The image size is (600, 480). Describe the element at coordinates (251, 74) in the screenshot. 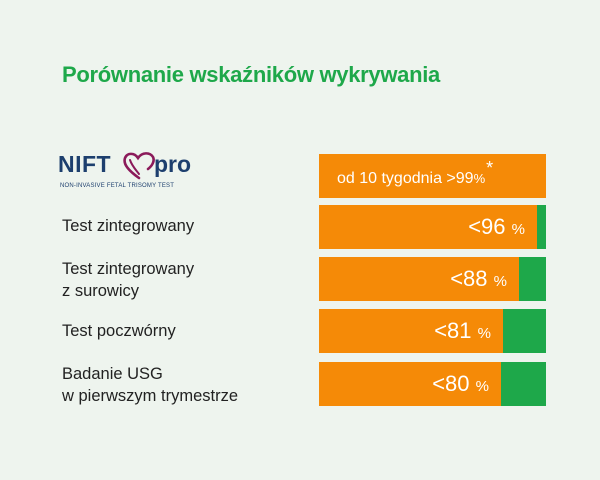

I see `chart-title: Porównanie wskaźników wykrywania` at that location.